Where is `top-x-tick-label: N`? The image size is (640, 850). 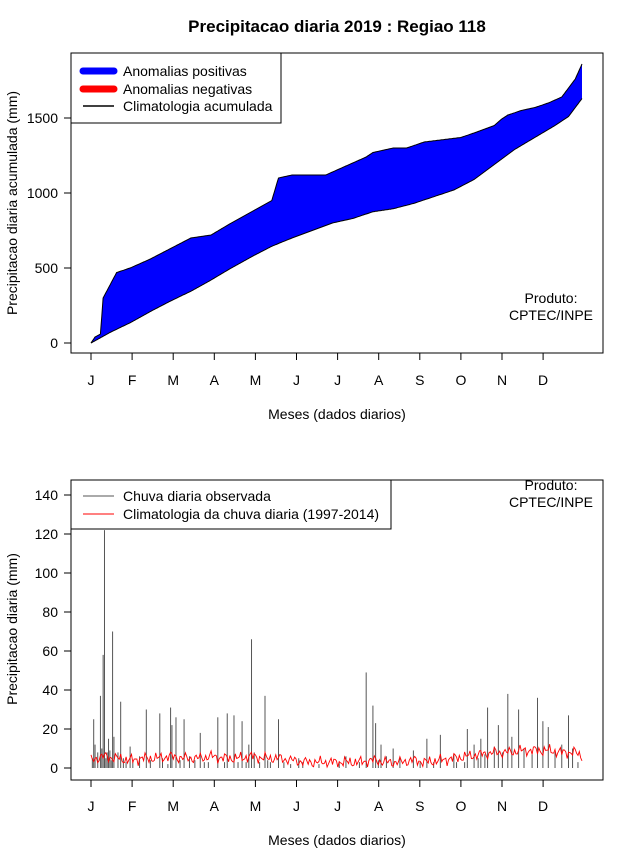
top-x-tick-label: N is located at coordinates (502, 380).